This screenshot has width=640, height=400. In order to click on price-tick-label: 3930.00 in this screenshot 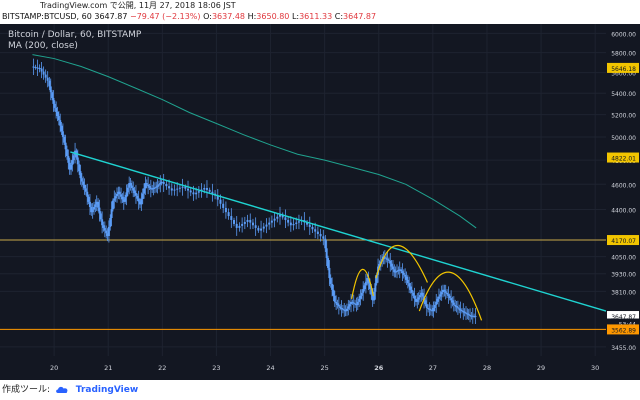, I will do `click(623, 275)`.